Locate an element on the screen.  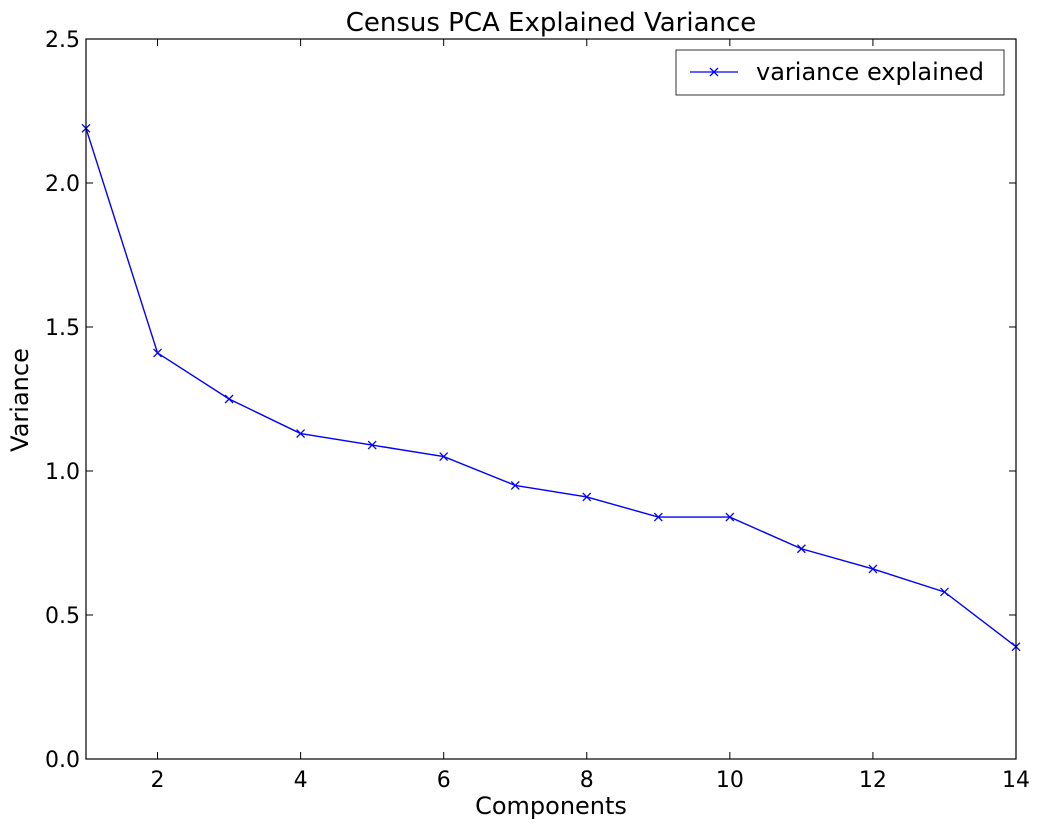
y-tick-label: 1.0 is located at coordinates (62, 472).